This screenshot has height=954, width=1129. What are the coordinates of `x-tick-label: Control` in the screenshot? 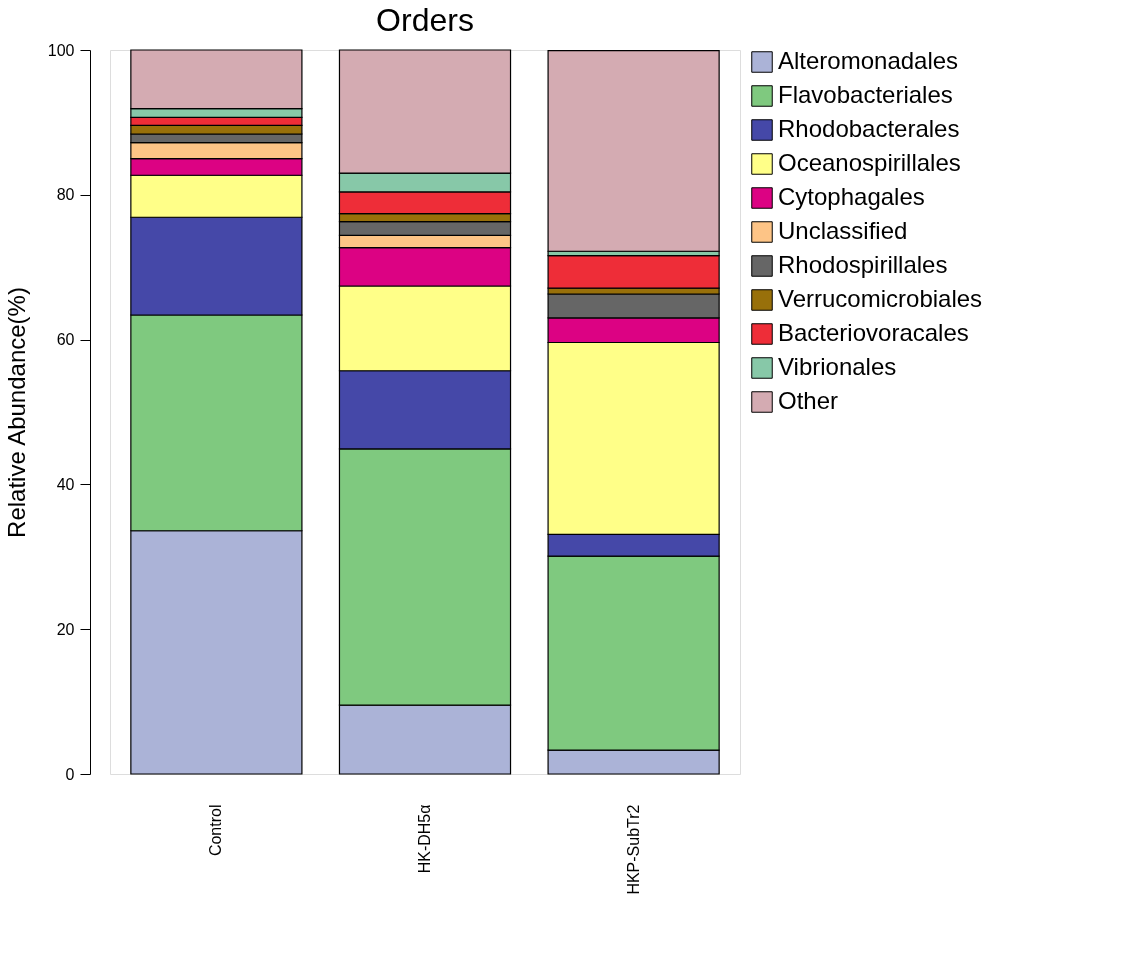 It's located at (216, 830).